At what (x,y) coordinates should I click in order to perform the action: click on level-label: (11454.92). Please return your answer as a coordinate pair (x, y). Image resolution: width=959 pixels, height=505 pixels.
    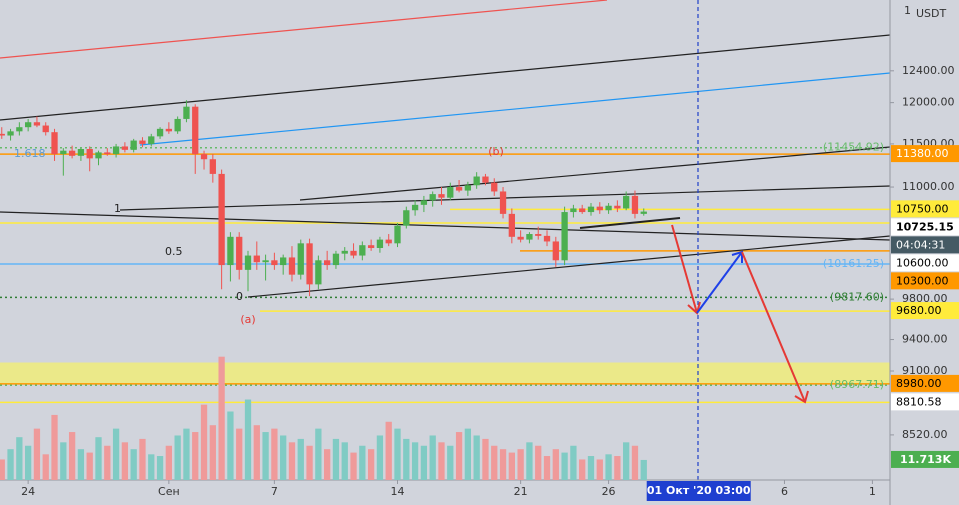
    Looking at the image, I should click on (853, 147).